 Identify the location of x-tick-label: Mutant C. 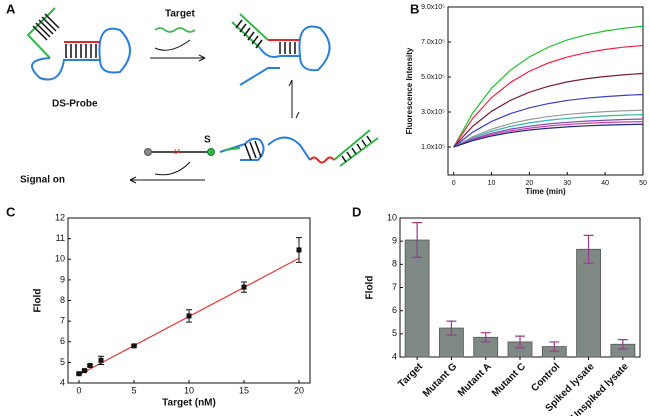
(509, 380).